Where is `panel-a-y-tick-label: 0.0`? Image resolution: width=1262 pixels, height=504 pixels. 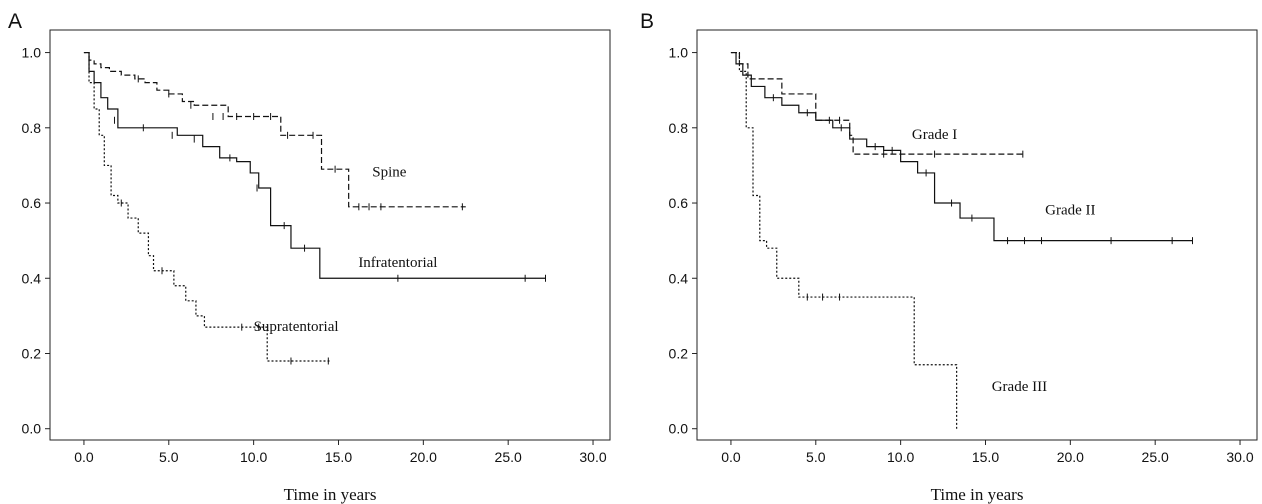
panel-a-y-tick-label: 0.0 is located at coordinates (32, 429).